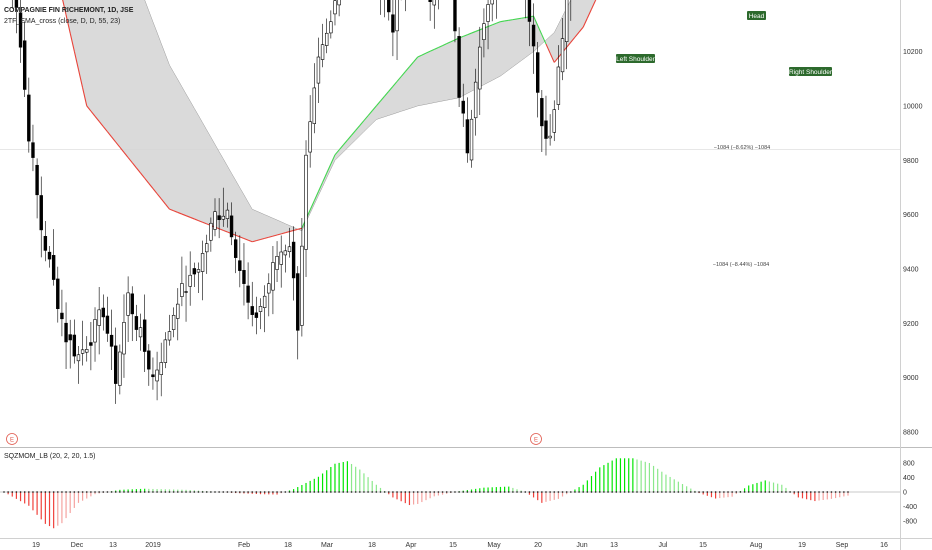  What do you see at coordinates (12, 439) in the screenshot?
I see `earnings-marker-1: E` at bounding box center [12, 439].